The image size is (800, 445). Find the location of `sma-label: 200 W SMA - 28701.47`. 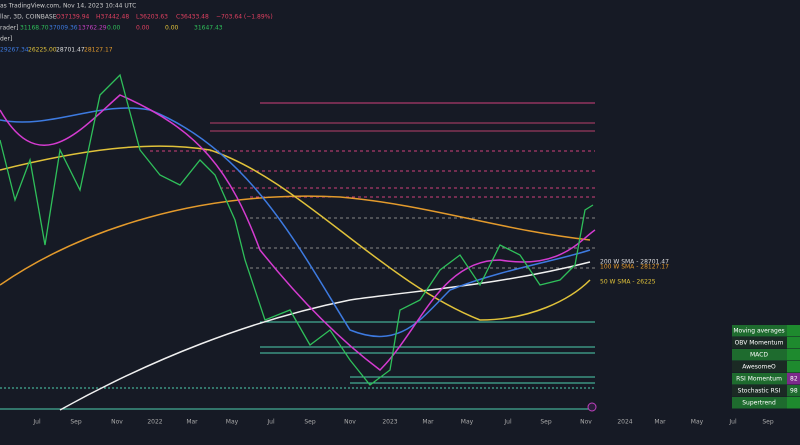

sma-label: 200 W SMA - 28701.47 is located at coordinates (634, 262).